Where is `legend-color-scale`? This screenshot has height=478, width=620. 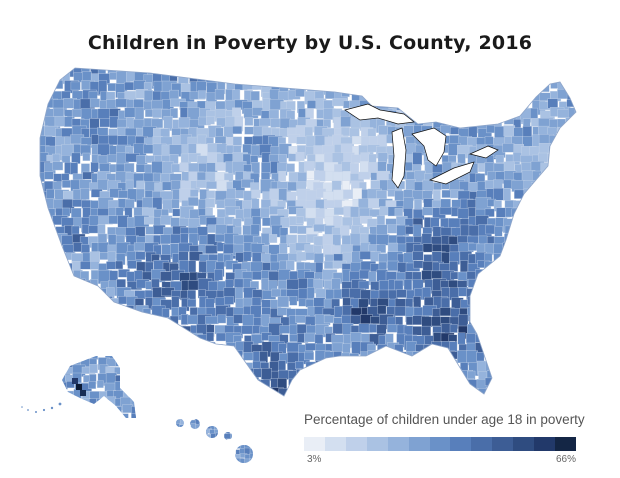 legend-color-scale is located at coordinates (440, 444).